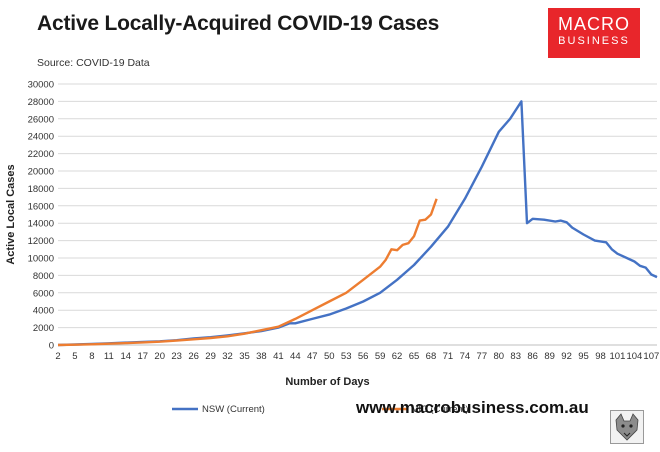 The width and height of the screenshot is (660, 452). Describe the element at coordinates (91, 356) in the screenshot. I see `x-tick-label: 8` at that location.